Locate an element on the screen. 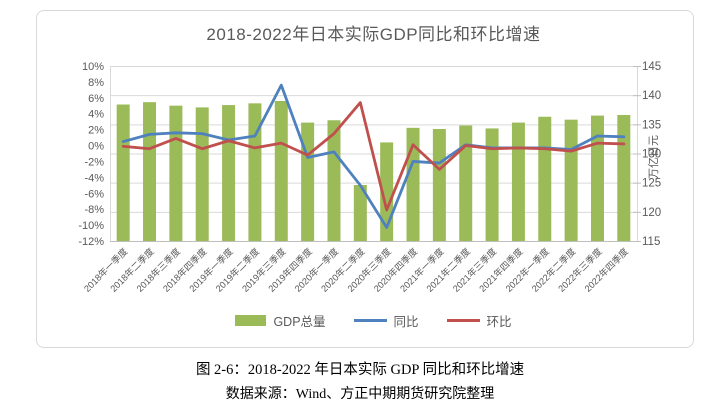 The width and height of the screenshot is (720, 412). right-axis-tick-label: 140 is located at coordinates (651, 96).